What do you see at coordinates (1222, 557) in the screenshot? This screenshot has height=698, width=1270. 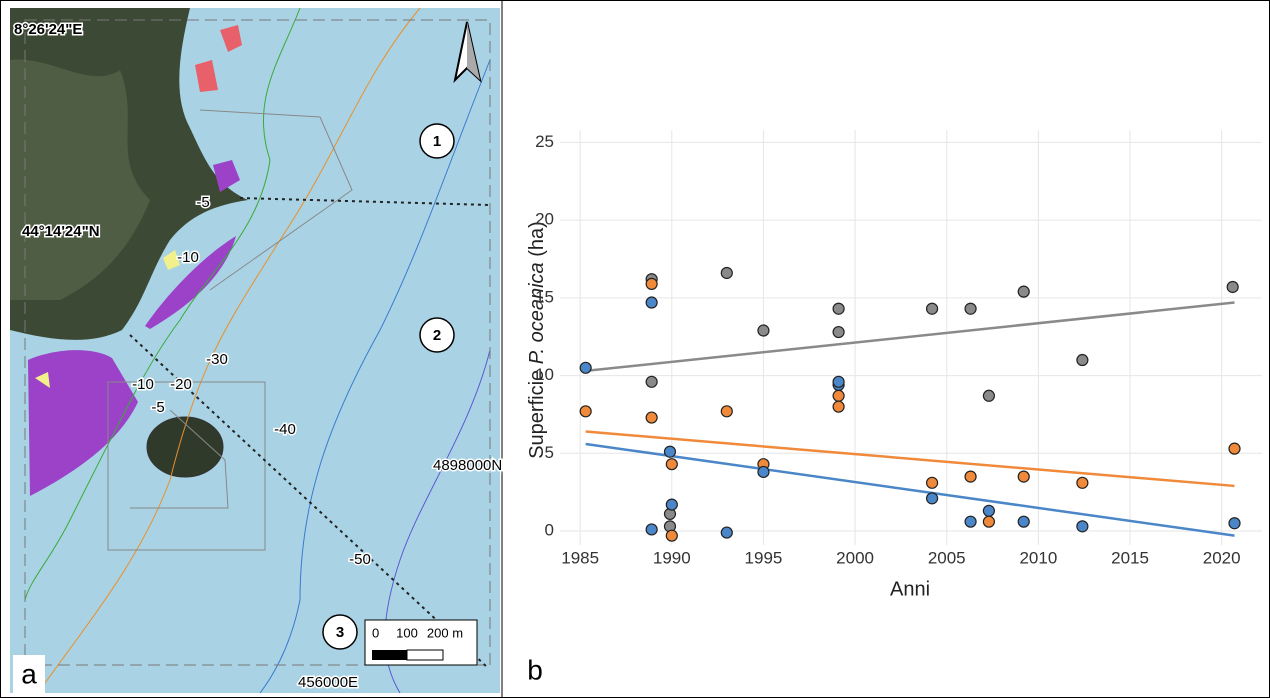 I see `x-tick-label: 2020` at bounding box center [1222, 557].